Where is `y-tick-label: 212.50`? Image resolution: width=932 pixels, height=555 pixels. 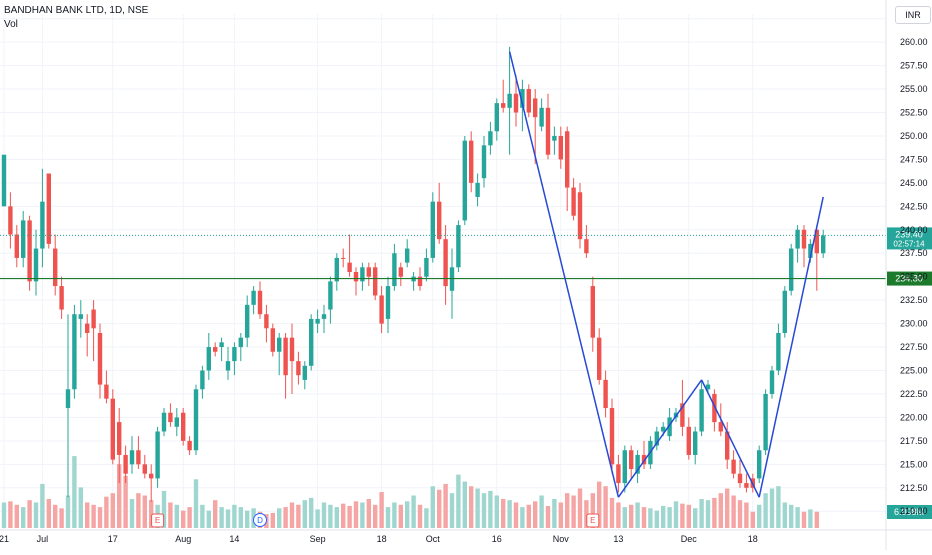
y-tick-label: 212.50 is located at coordinates (914, 488).